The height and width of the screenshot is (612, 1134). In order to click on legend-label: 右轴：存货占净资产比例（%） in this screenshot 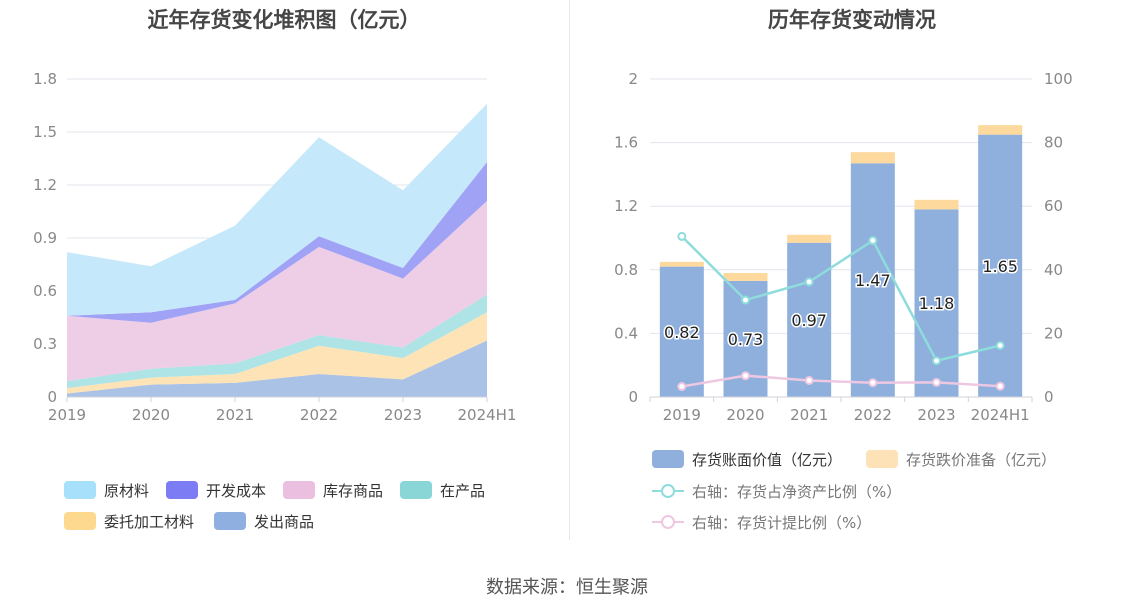, I will do `click(797, 491)`.